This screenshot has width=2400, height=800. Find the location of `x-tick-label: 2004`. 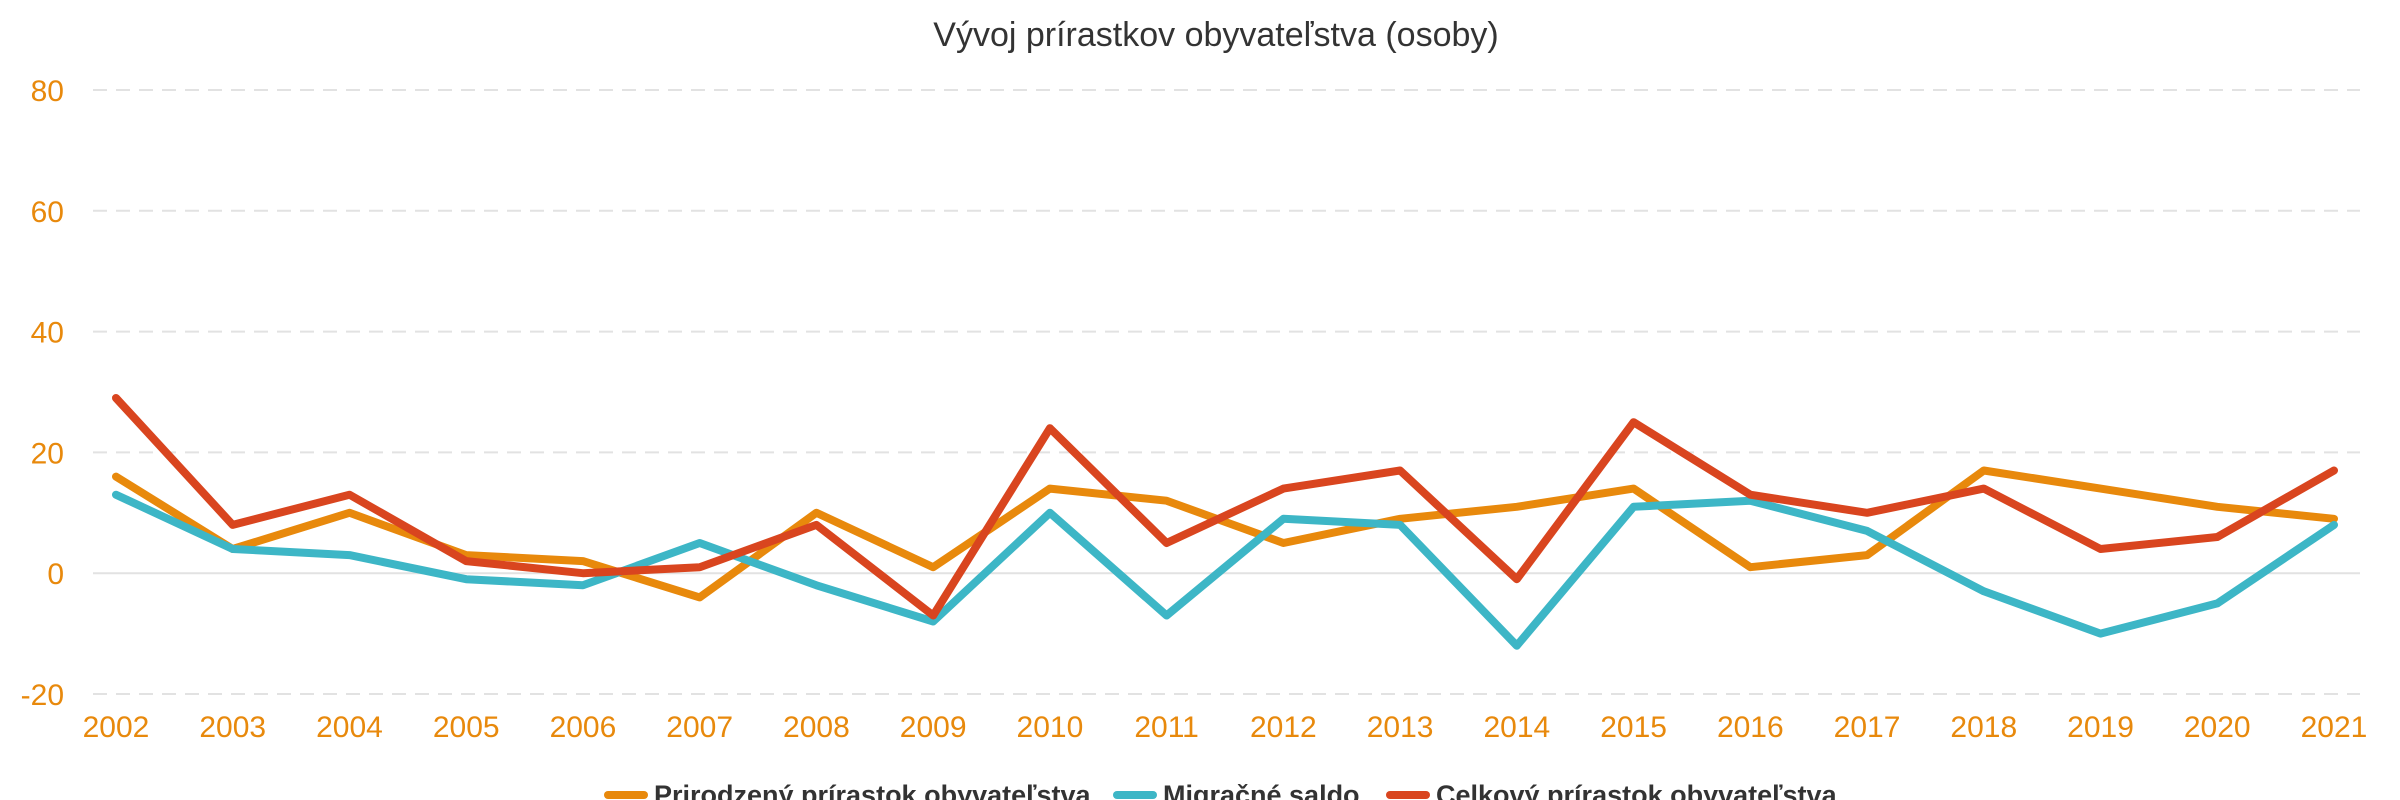

x-tick-label: 2004 is located at coordinates (349, 727).